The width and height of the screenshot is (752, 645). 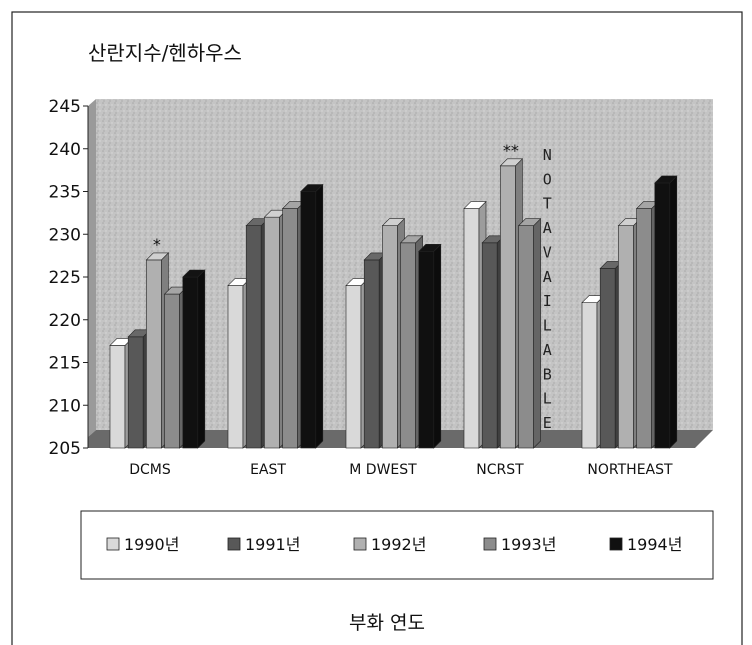 I want to click on legend-item: 1990년, so click(x=142, y=544).